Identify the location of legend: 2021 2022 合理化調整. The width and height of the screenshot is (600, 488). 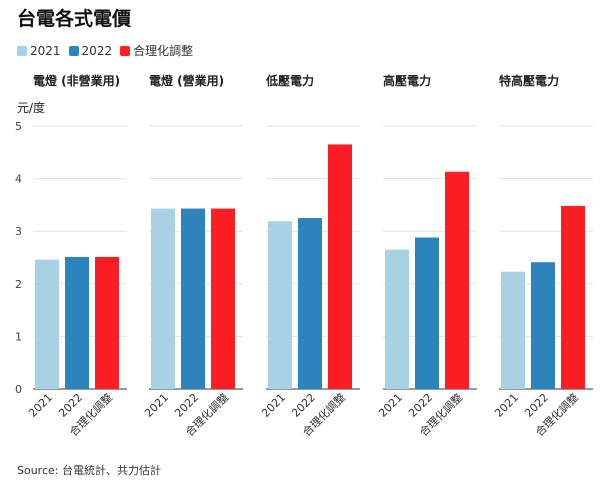
(109, 50).